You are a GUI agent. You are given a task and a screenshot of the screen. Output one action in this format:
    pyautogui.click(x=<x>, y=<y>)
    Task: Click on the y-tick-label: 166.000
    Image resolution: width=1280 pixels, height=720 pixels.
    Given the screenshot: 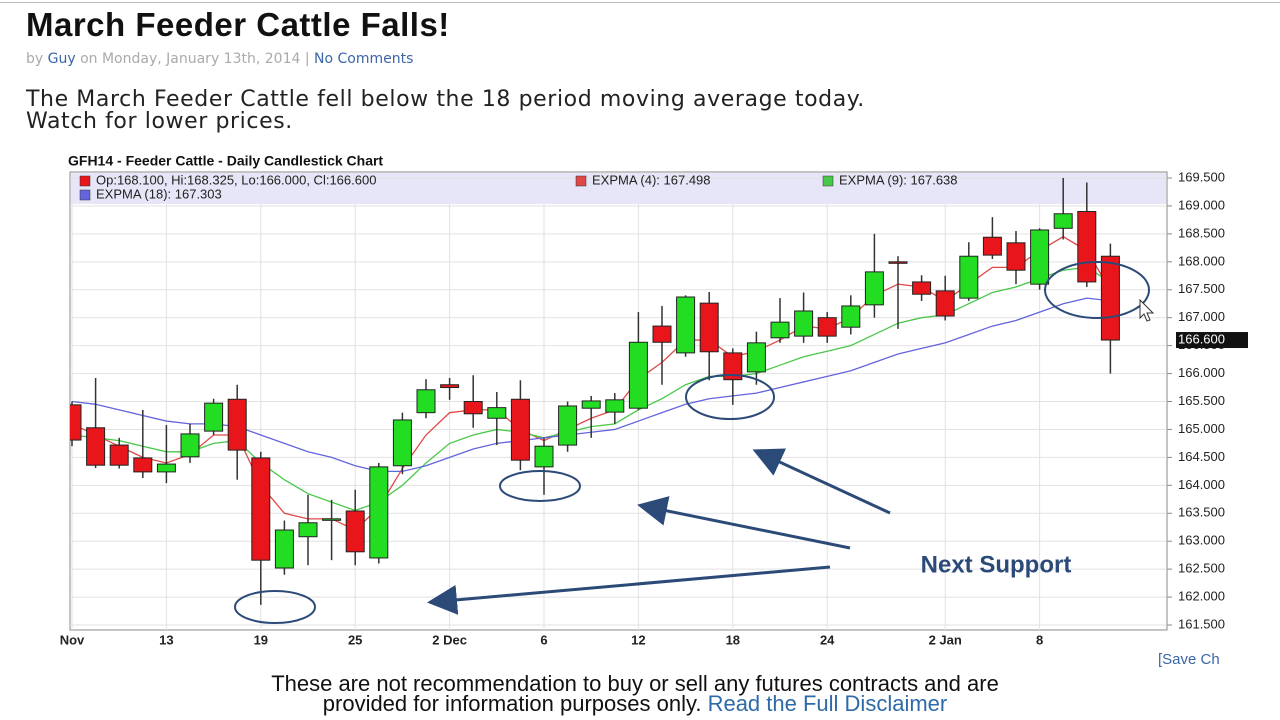 What is the action you would take?
    pyautogui.click(x=1201, y=372)
    